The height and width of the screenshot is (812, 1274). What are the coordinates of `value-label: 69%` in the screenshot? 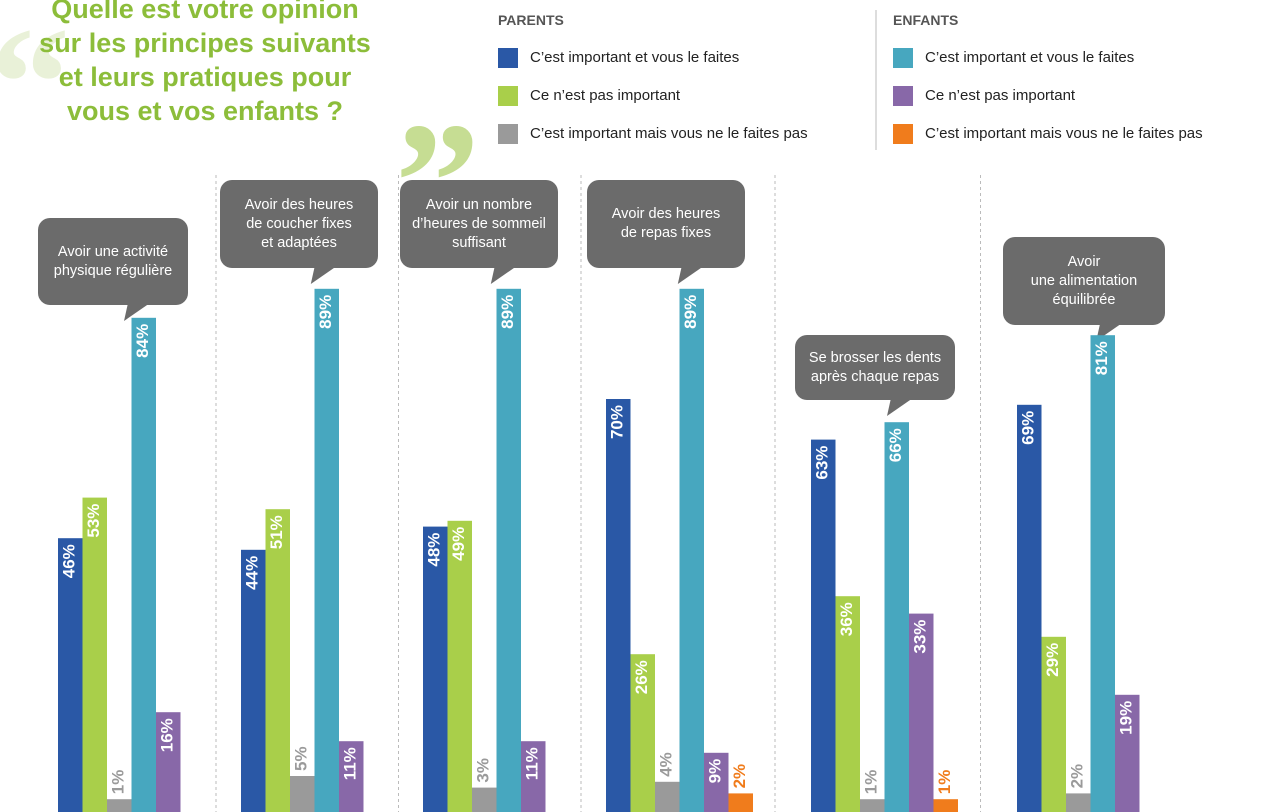 It's located at (1028, 428).